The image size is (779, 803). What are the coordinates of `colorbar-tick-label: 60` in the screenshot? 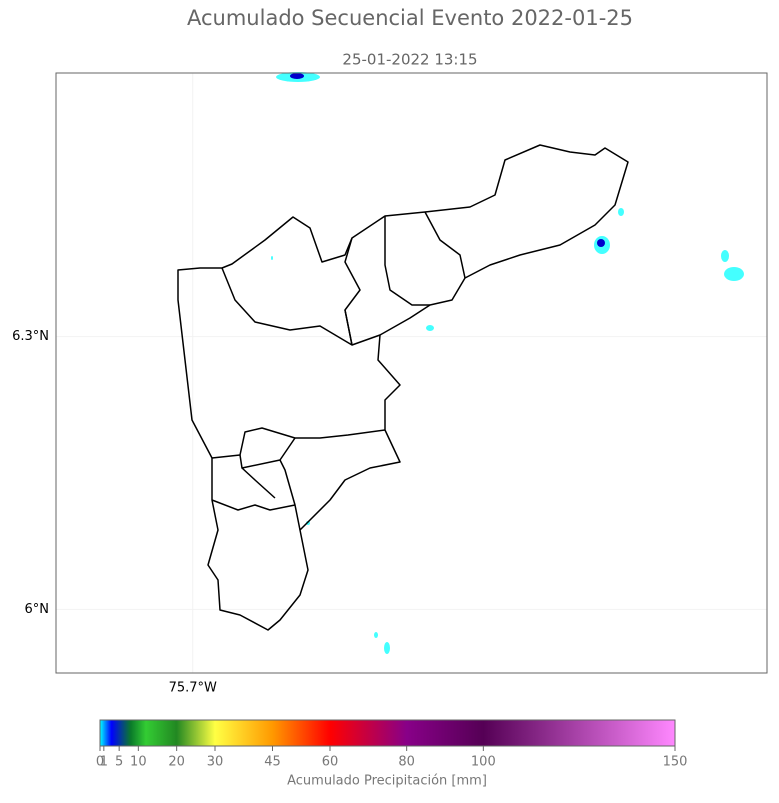 It's located at (330, 762).